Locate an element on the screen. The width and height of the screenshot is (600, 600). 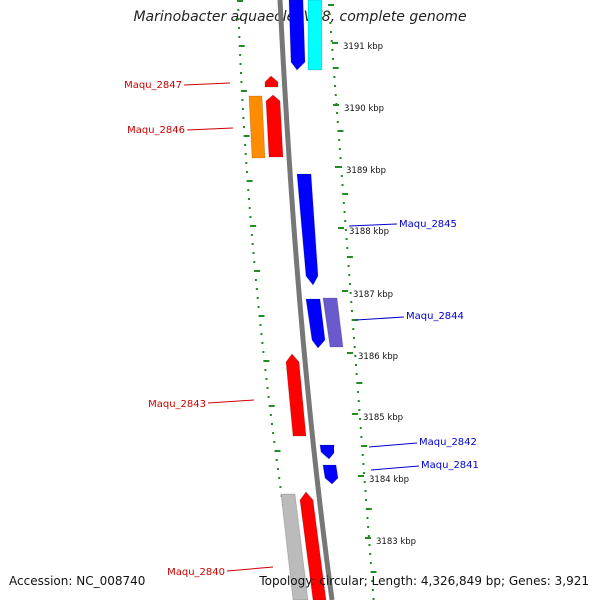
tick-label: 3189 kbp is located at coordinates (366, 171).